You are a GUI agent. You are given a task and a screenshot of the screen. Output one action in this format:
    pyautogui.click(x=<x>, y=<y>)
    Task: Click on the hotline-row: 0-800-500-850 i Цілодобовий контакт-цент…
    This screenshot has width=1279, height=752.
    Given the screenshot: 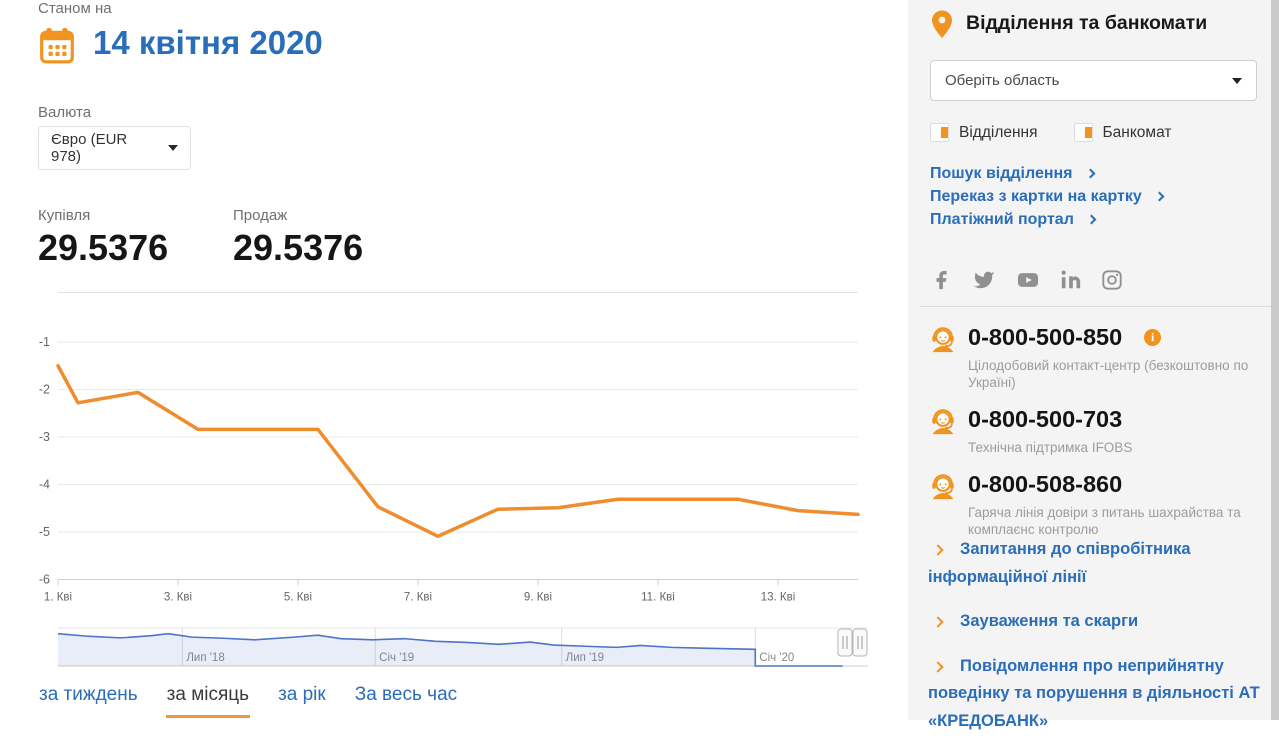 What is the action you would take?
    pyautogui.click(x=1093, y=356)
    